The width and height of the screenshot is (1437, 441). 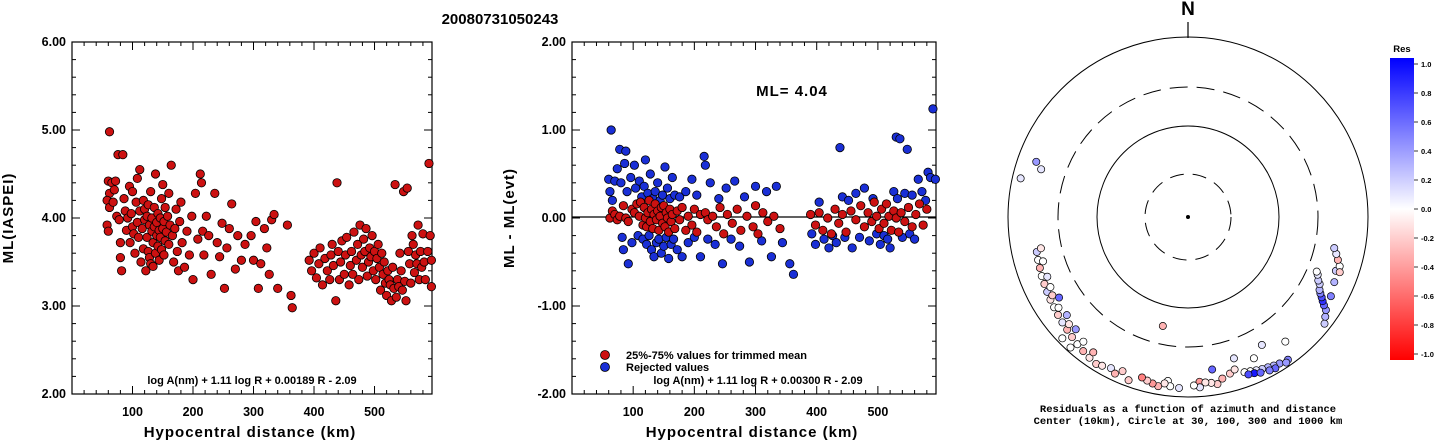 What do you see at coordinates (1401, 49) in the screenshot?
I see `colorbar-title: Res` at bounding box center [1401, 49].